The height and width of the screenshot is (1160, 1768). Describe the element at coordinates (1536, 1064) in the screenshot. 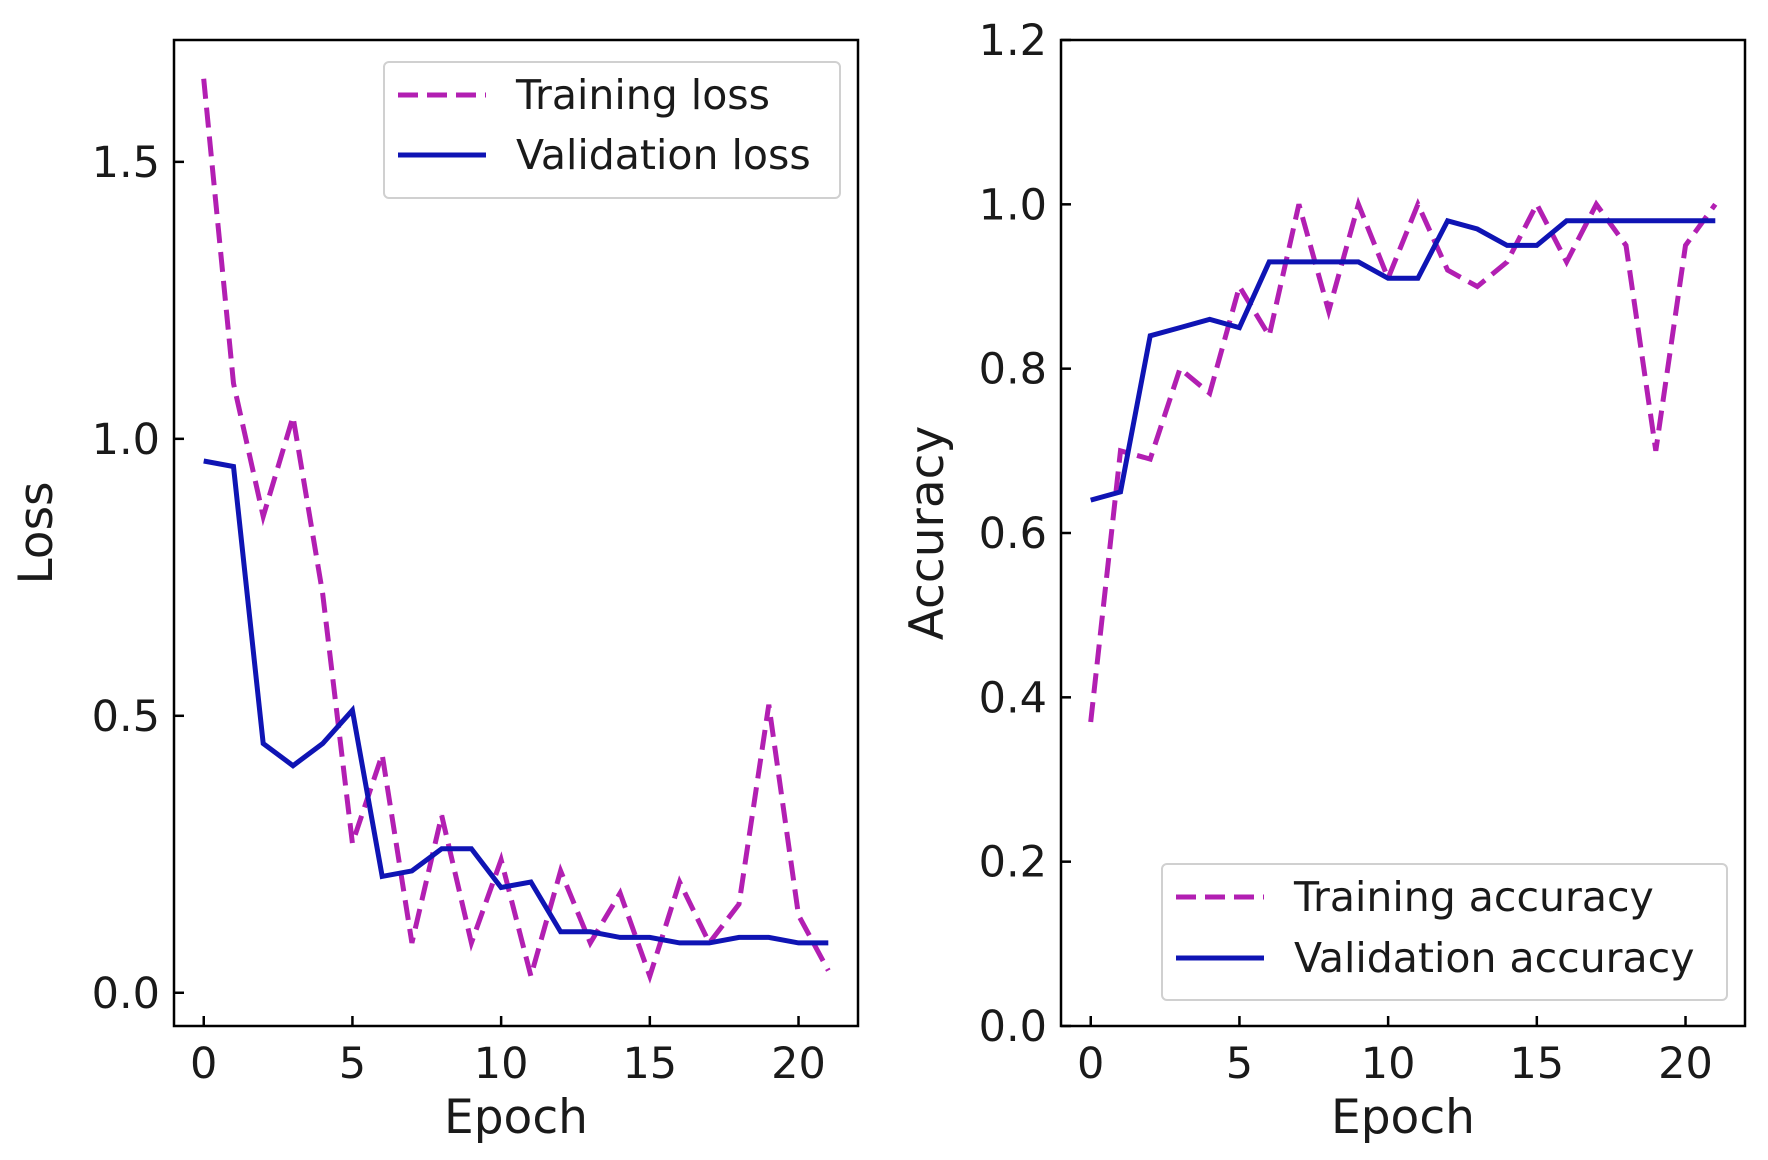

I see `acc-x-tick-label: 15` at that location.